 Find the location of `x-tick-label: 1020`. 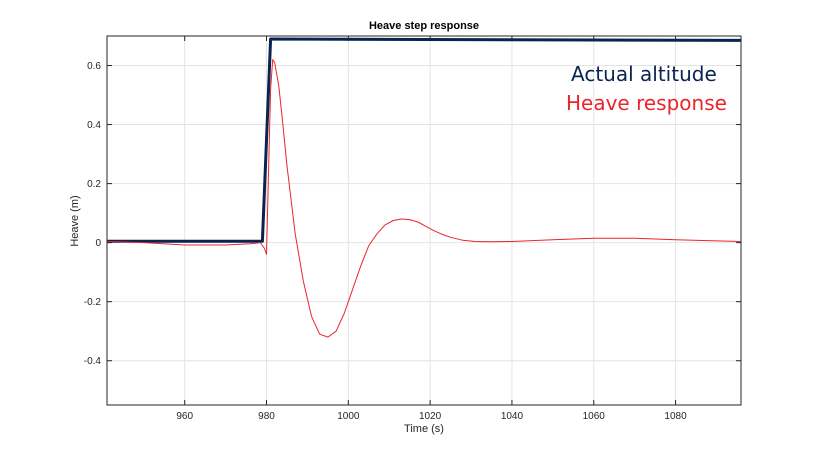

x-tick-label: 1020 is located at coordinates (430, 416).